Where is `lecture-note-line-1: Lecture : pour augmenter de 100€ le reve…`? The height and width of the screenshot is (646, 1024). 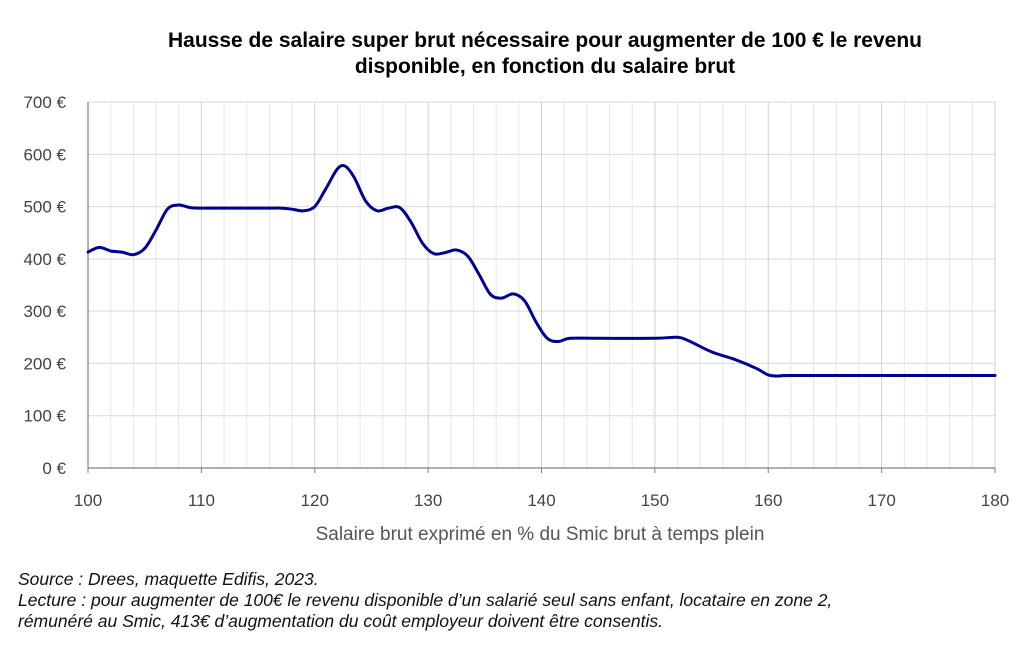 lecture-note-line-1: Lecture : pour augmenter de 100€ le reve… is located at coordinates (425, 600).